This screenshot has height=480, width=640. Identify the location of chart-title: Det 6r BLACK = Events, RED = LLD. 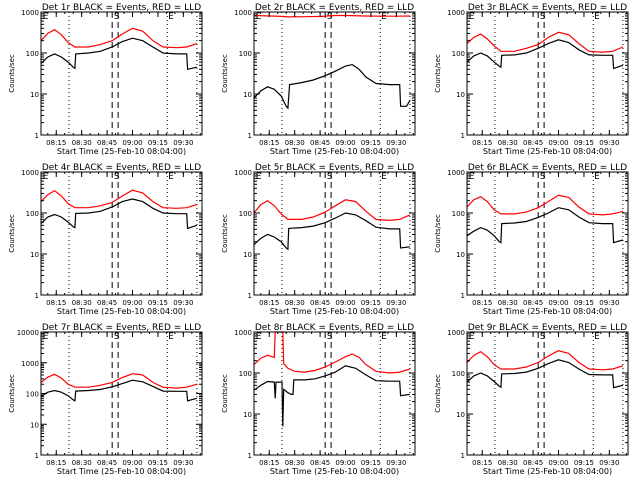
(547, 168).